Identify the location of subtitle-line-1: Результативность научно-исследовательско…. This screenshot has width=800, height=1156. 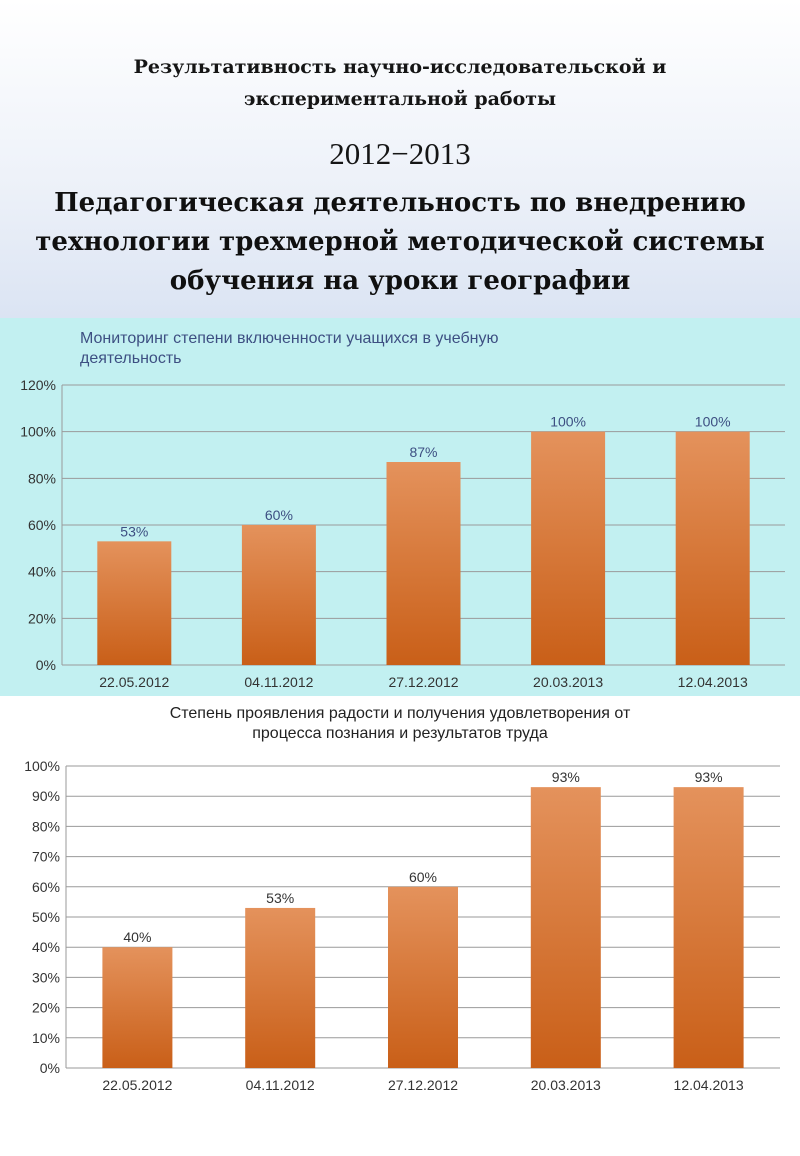
(400, 67).